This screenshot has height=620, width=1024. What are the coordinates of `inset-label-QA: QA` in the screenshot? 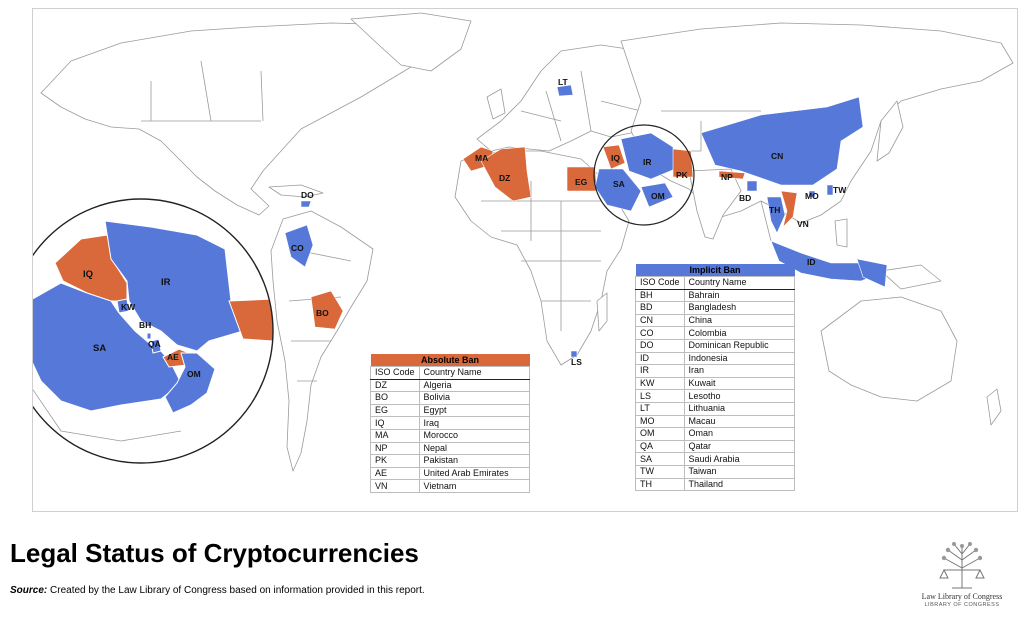 It's located at (154, 344).